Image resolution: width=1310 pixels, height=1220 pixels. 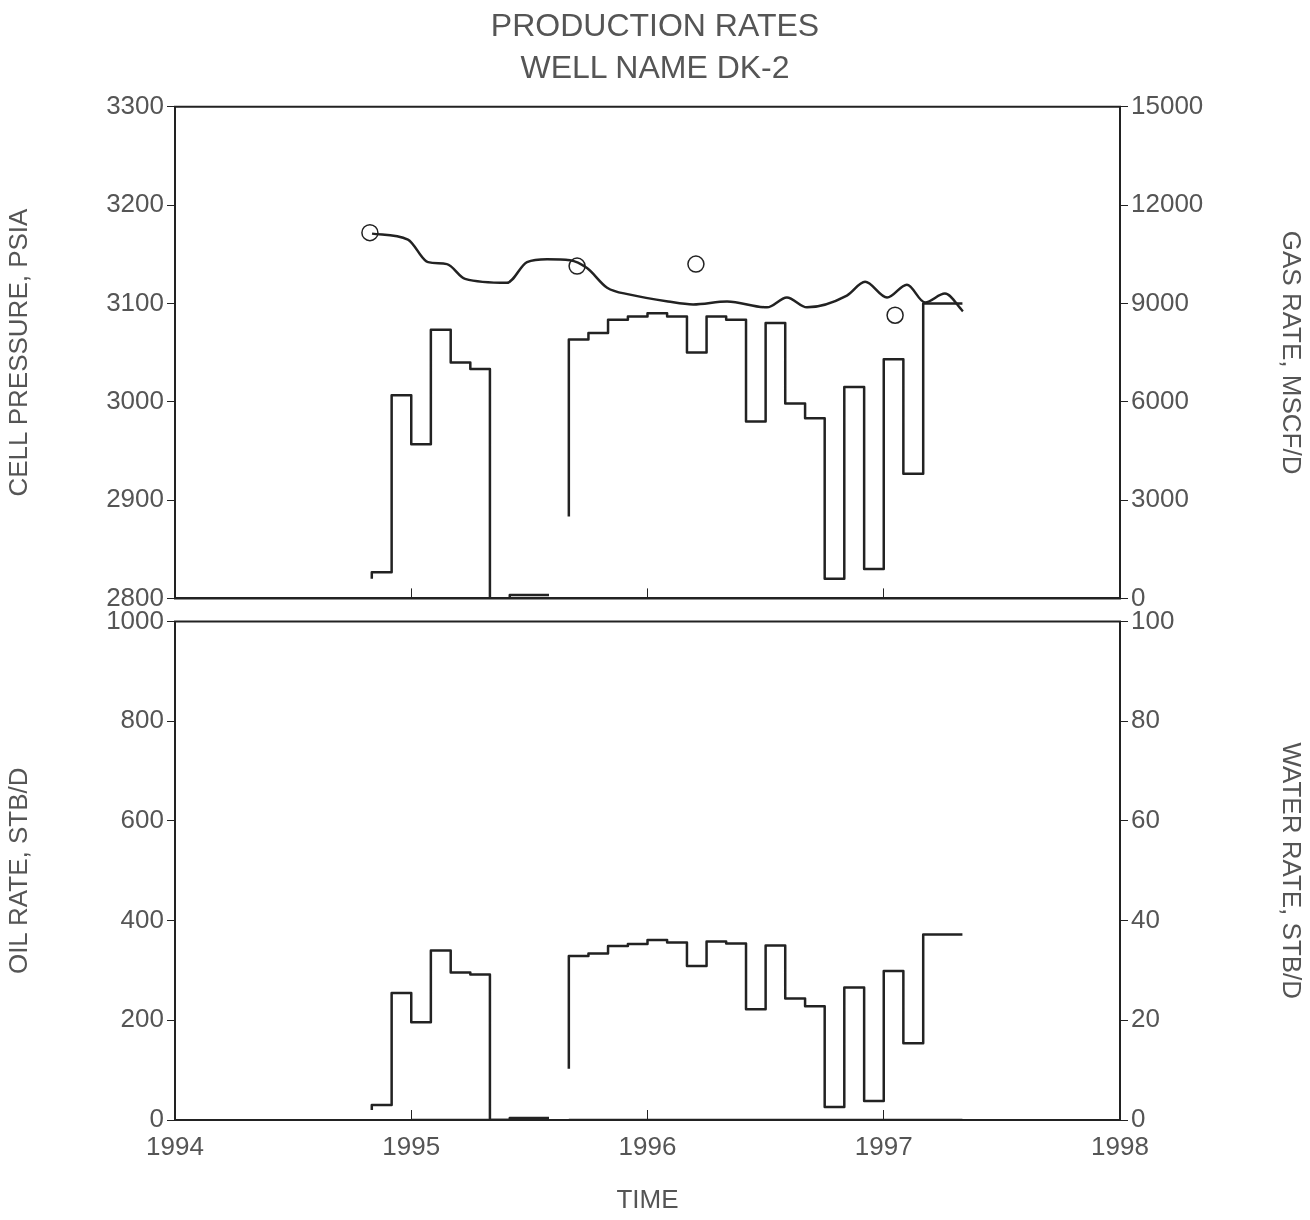 I want to click on y2-tick-label: 0, so click(x=1138, y=596).